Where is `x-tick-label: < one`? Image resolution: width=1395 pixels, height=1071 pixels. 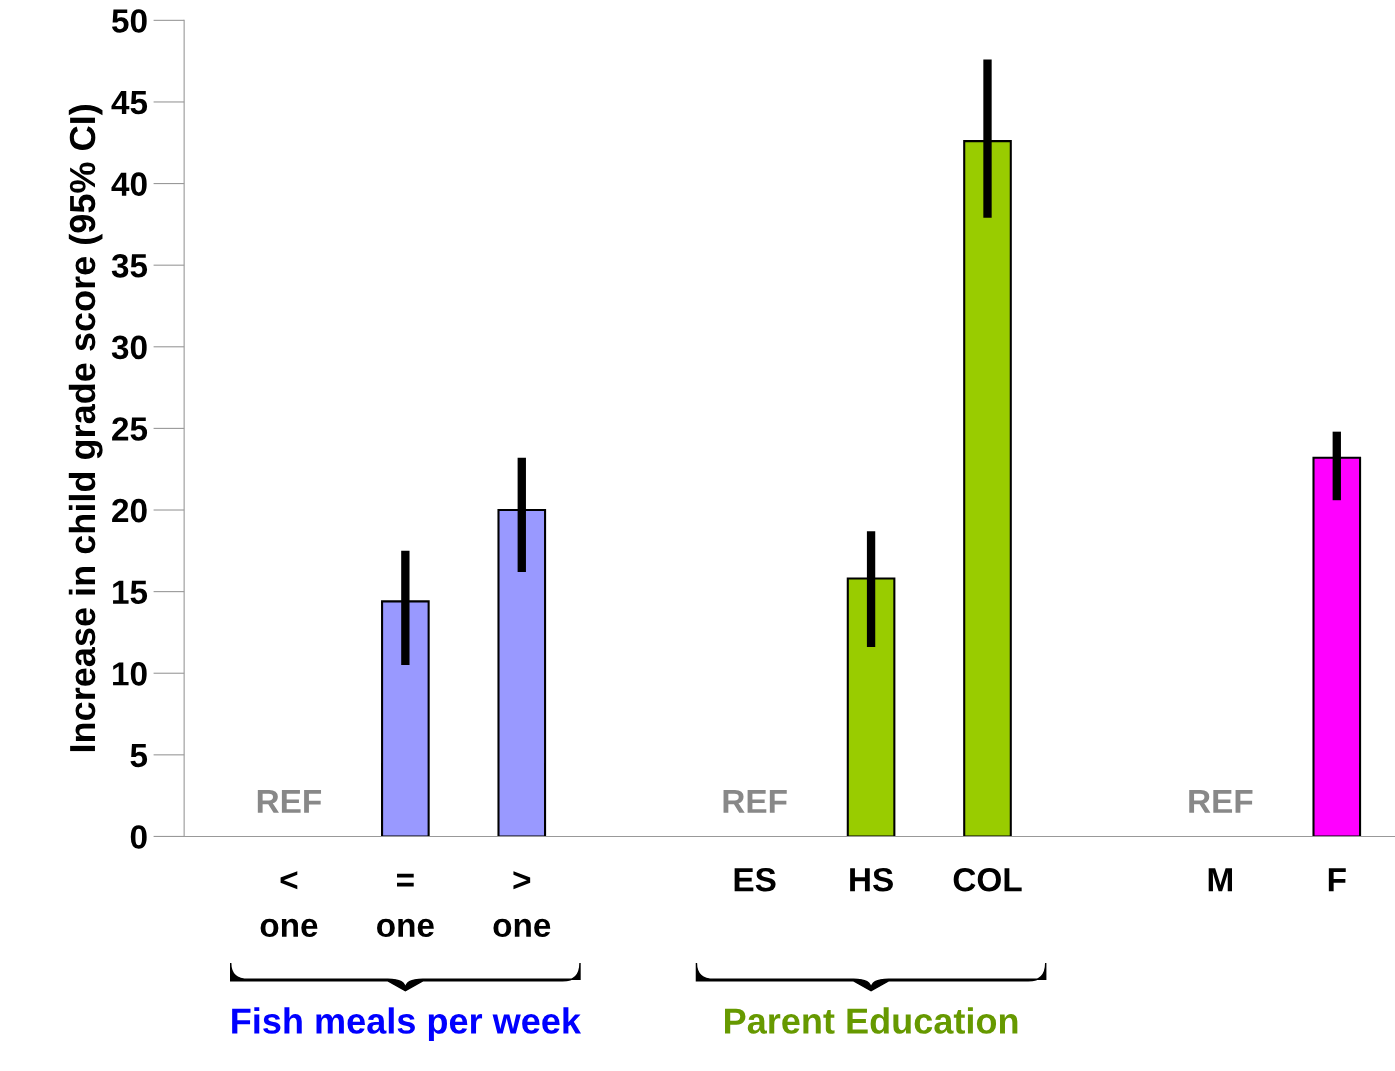
x-tick-label: < one is located at coordinates (289, 904).